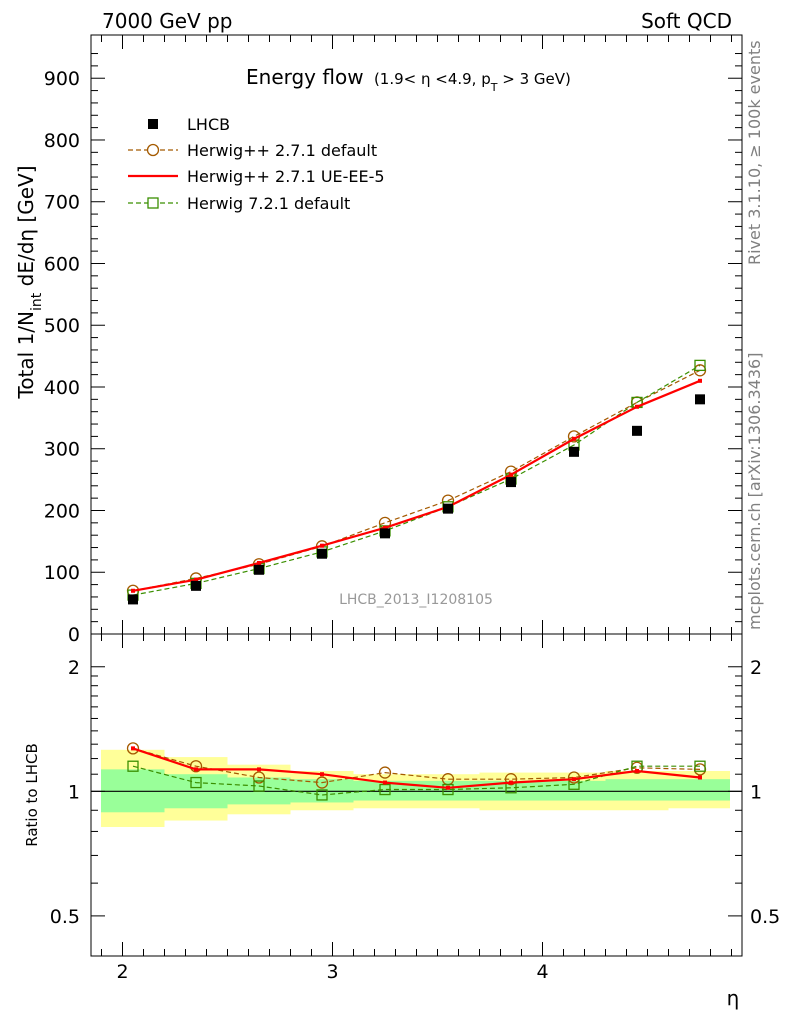 Image resolution: width=786 pixels, height=1024 pixels. What do you see at coordinates (29, 282) in the screenshot?
I see `main-y-label: Total 1/Nint dE/dη [GeV]` at bounding box center [29, 282].